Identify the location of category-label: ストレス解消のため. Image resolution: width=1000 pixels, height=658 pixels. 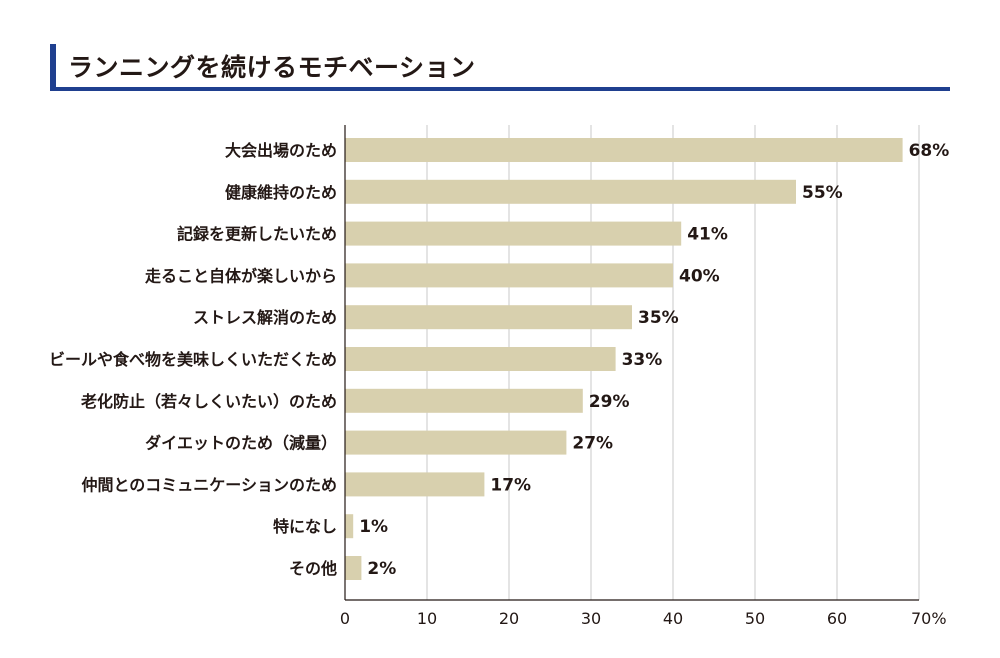
(265, 317).